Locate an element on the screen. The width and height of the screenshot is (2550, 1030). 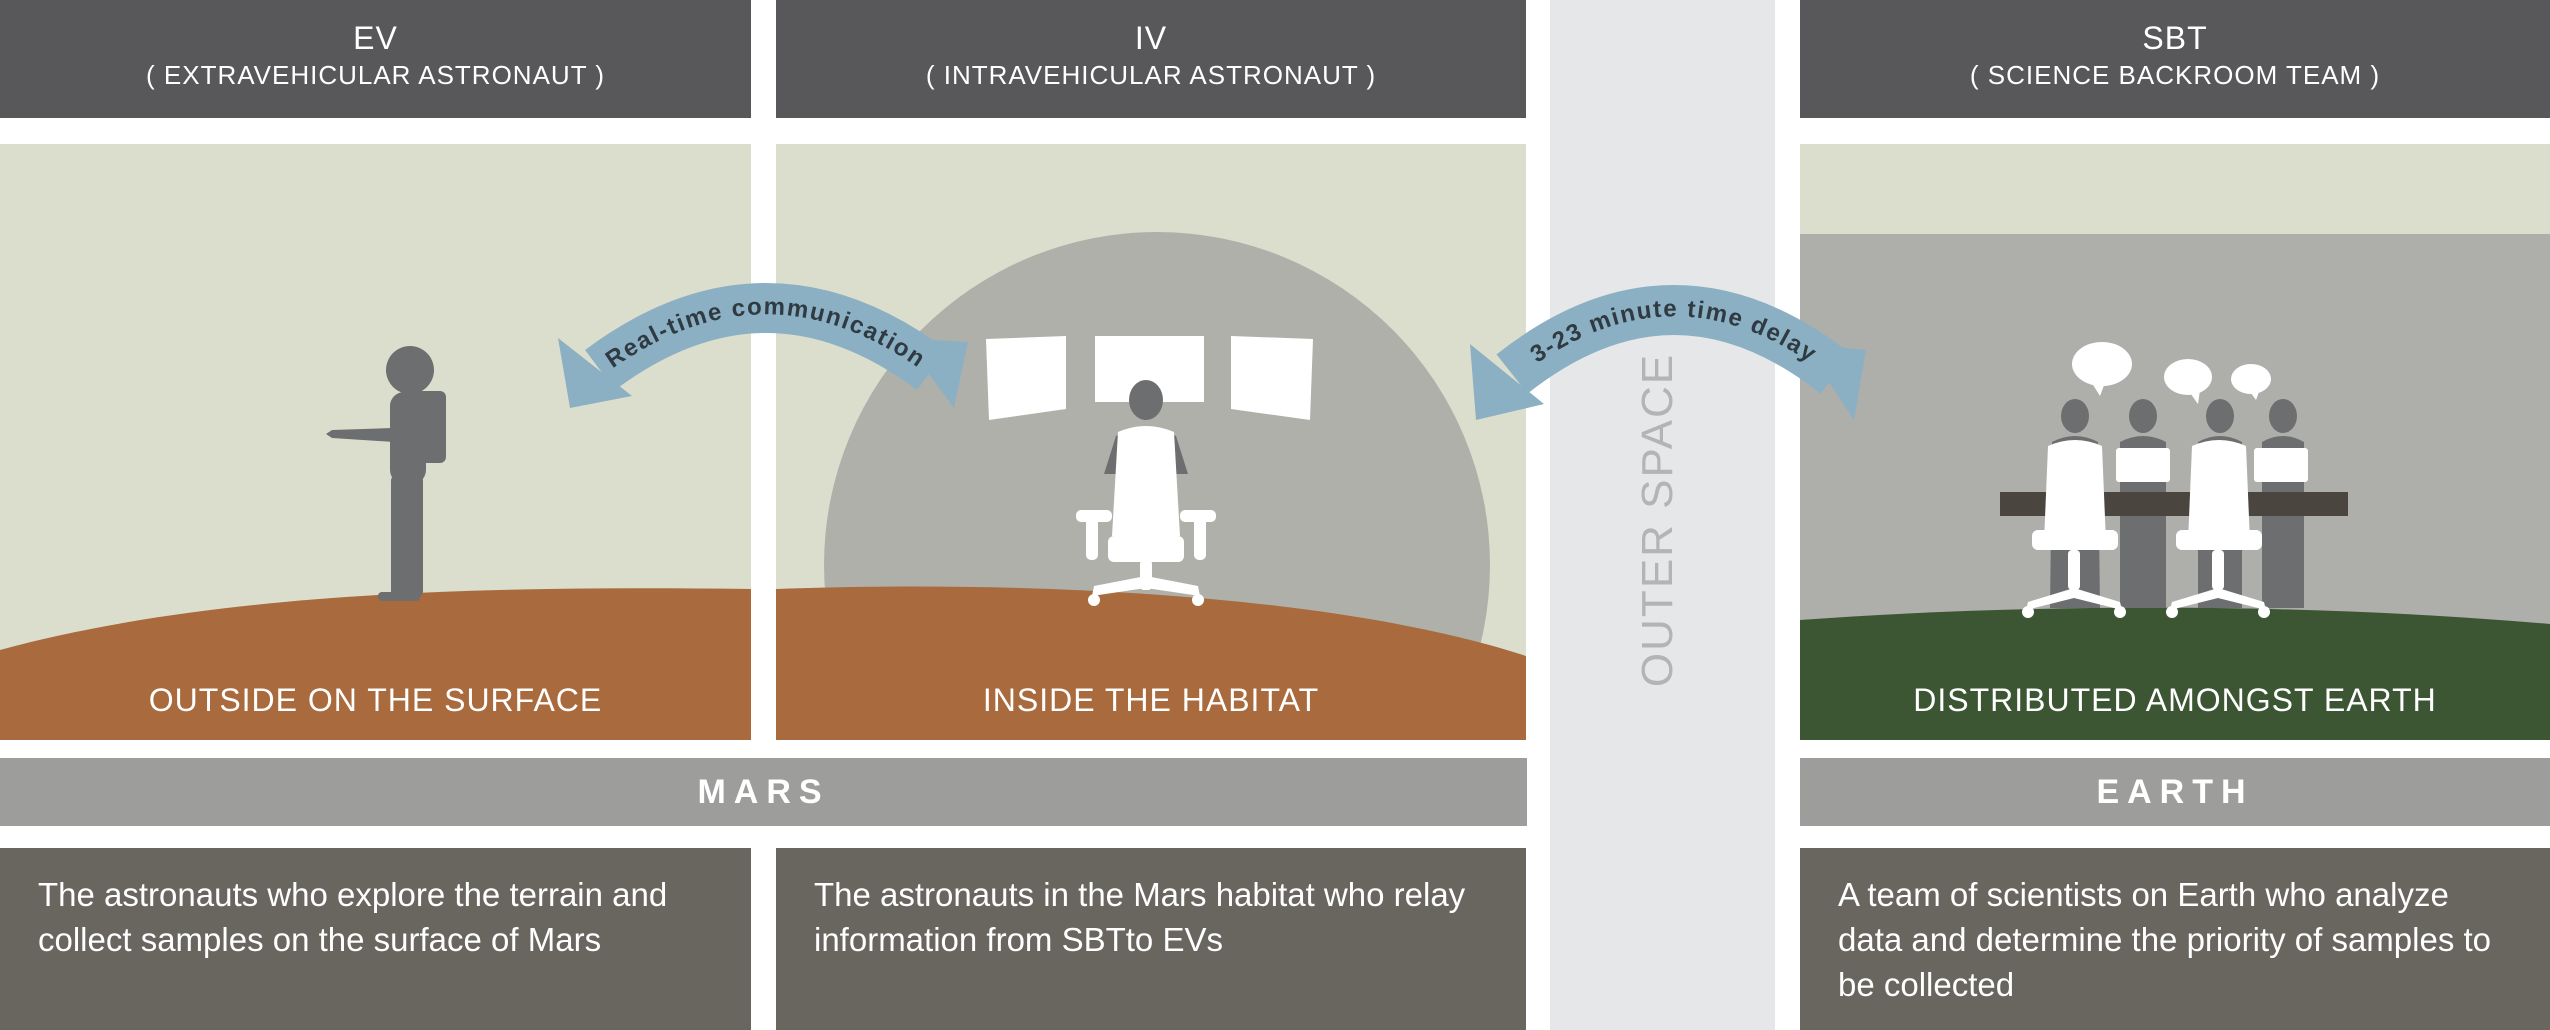
earth-ground is located at coordinates (2175, 673).